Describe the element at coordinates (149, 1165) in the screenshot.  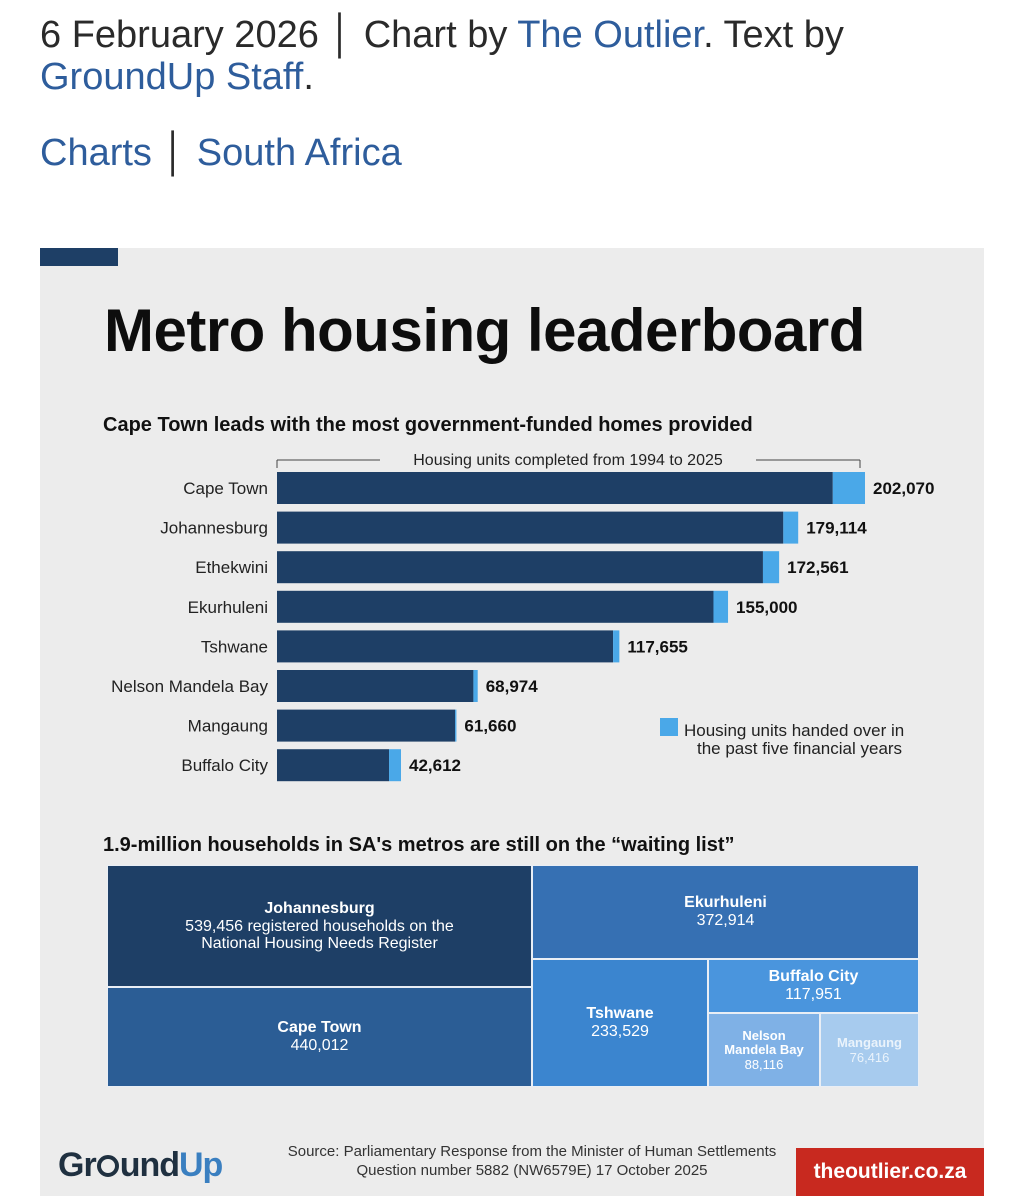
I see `logo-text-und: und` at that location.